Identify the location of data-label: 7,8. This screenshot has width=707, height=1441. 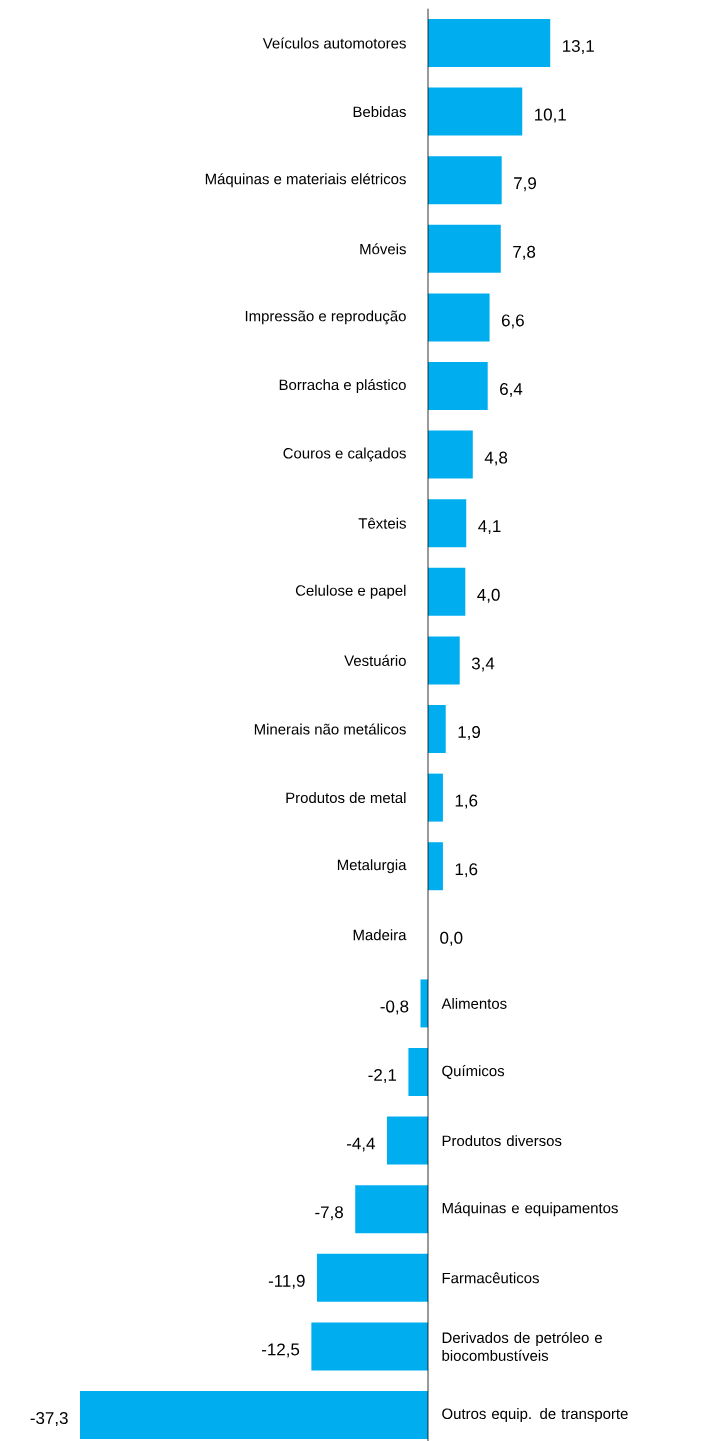
(524, 252).